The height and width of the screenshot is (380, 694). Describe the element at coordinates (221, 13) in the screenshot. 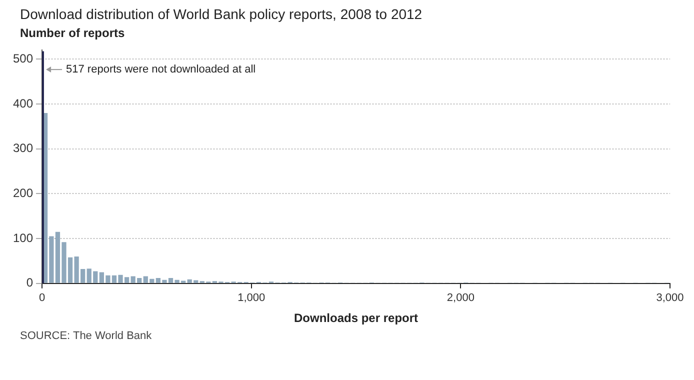

I see `chart-title: Download distribution of World Bank policy reports, 2008 to 2012` at that location.